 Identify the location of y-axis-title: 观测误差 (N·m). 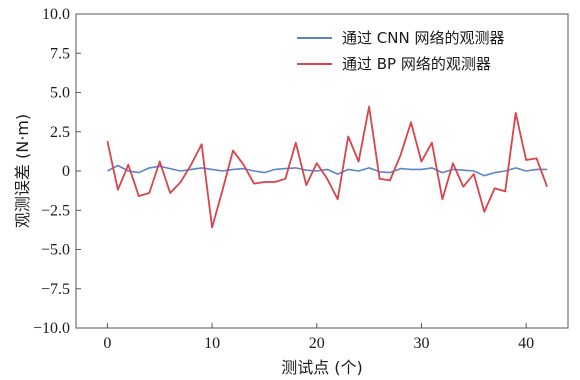
(22, 171).